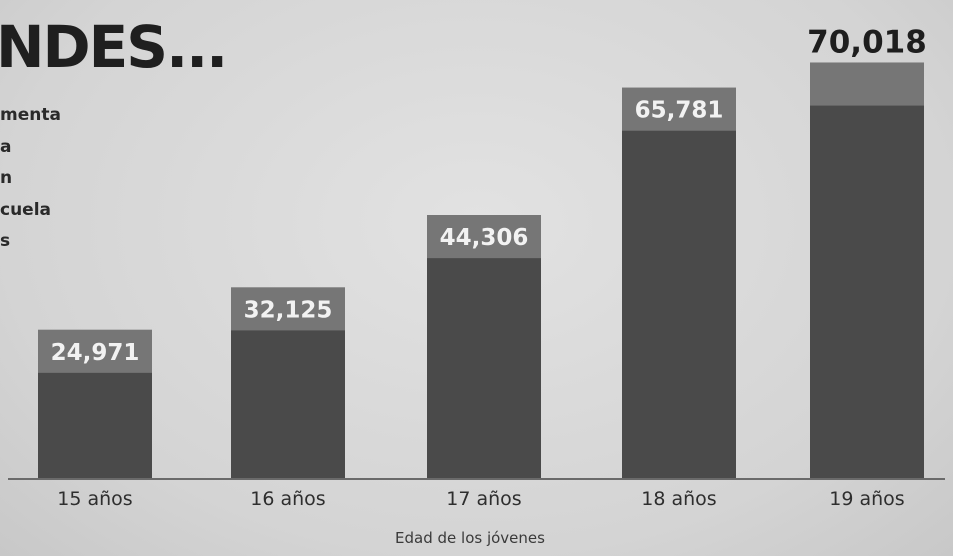 Image resolution: width=953 pixels, height=556 pixels. I want to click on subtitle-line: cuela, so click(26, 209).